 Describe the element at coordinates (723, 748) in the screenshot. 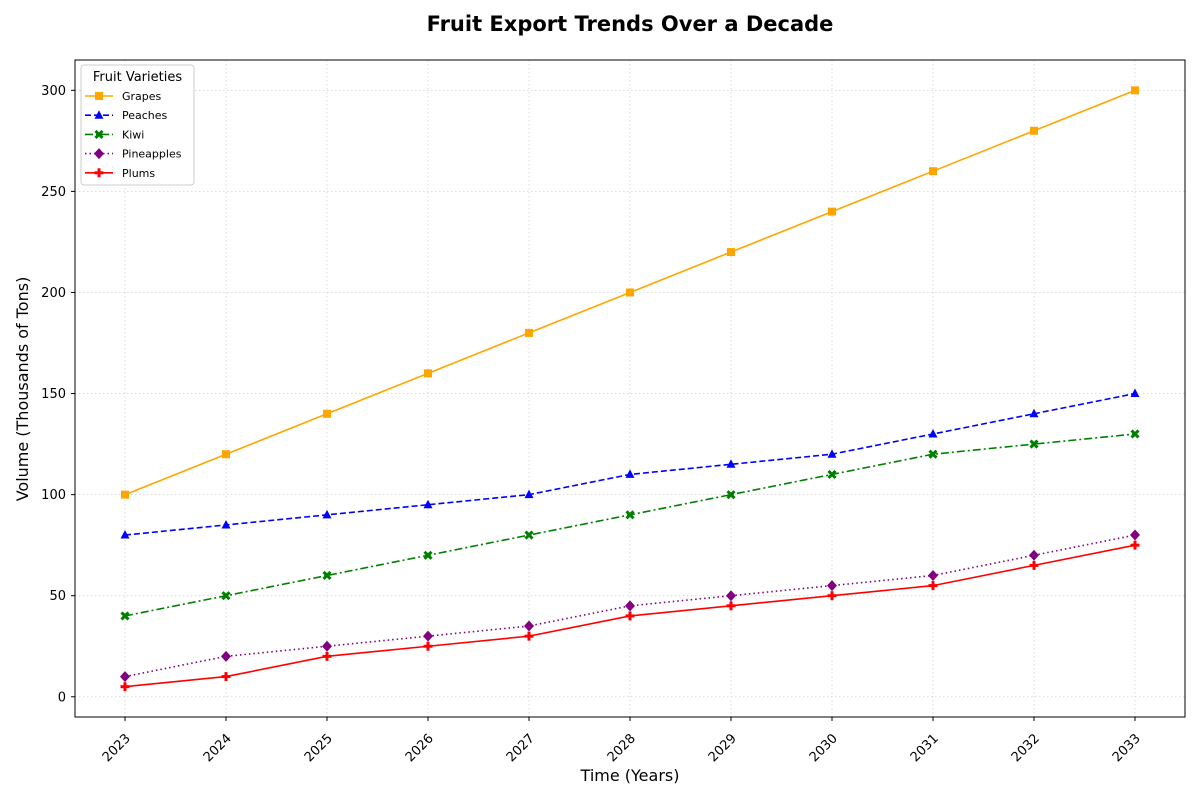

I see `x-tick-label: 2029` at that location.